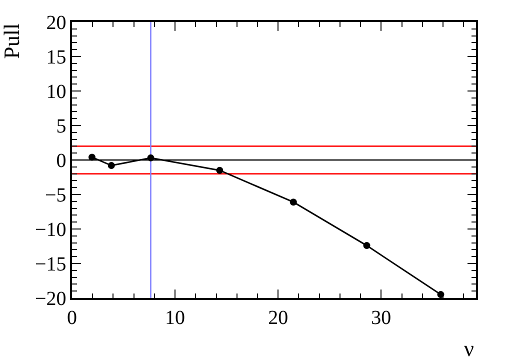 This screenshot has width=532, height=360. What do you see at coordinates (469, 348) in the screenshot?
I see `x-axis-title: ν` at bounding box center [469, 348].